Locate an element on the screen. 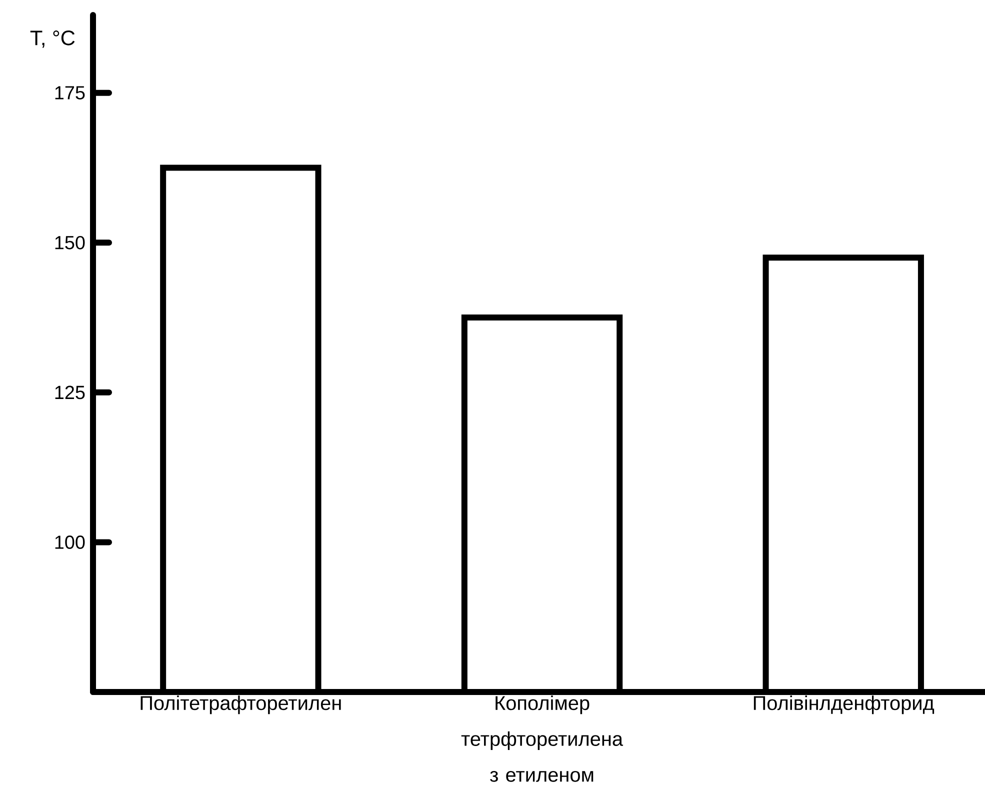  x-tick-label: Полівінлденфторид is located at coordinates (844, 705).